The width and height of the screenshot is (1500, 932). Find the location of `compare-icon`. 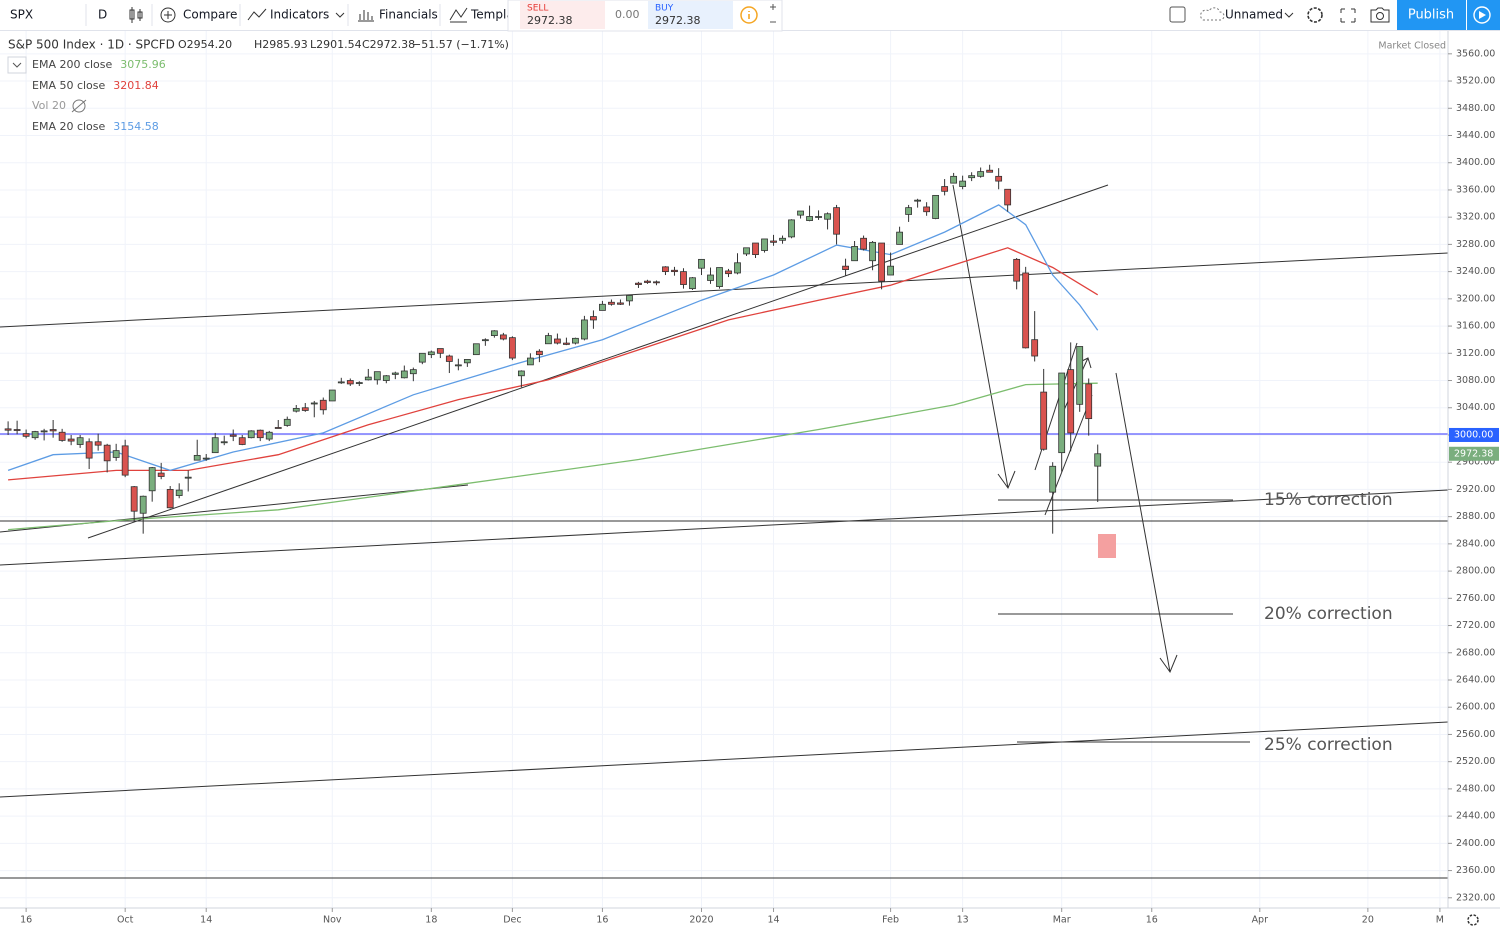

compare-icon is located at coordinates (168, 15).